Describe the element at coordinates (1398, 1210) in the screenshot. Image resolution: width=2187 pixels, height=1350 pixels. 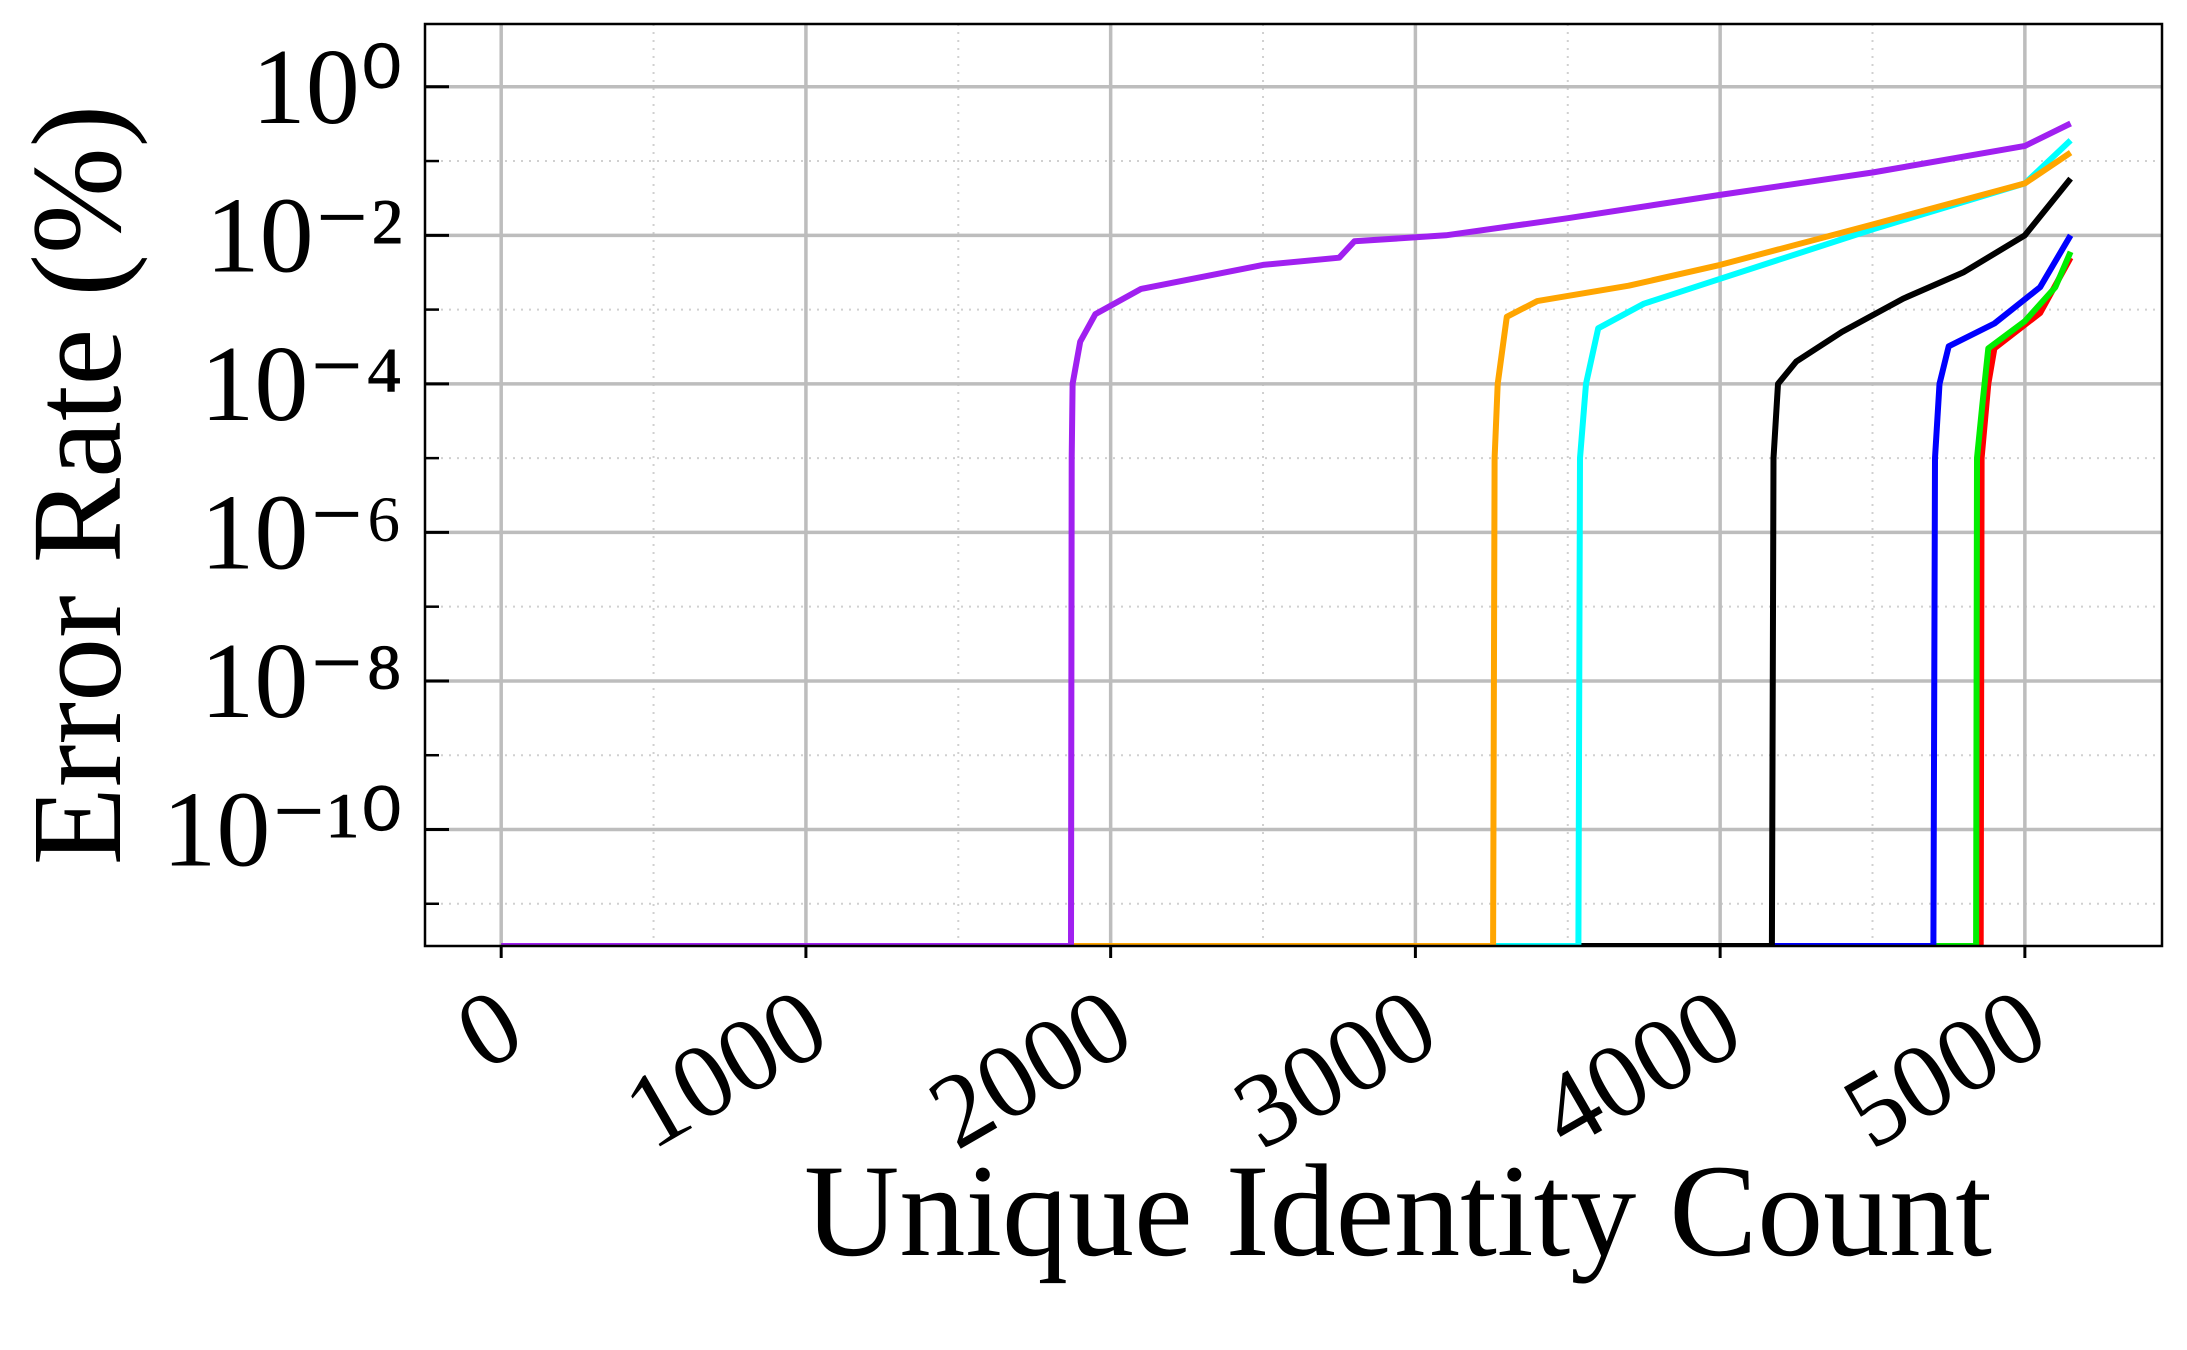
I see `x-axis-title: Unique Identity Count` at that location.